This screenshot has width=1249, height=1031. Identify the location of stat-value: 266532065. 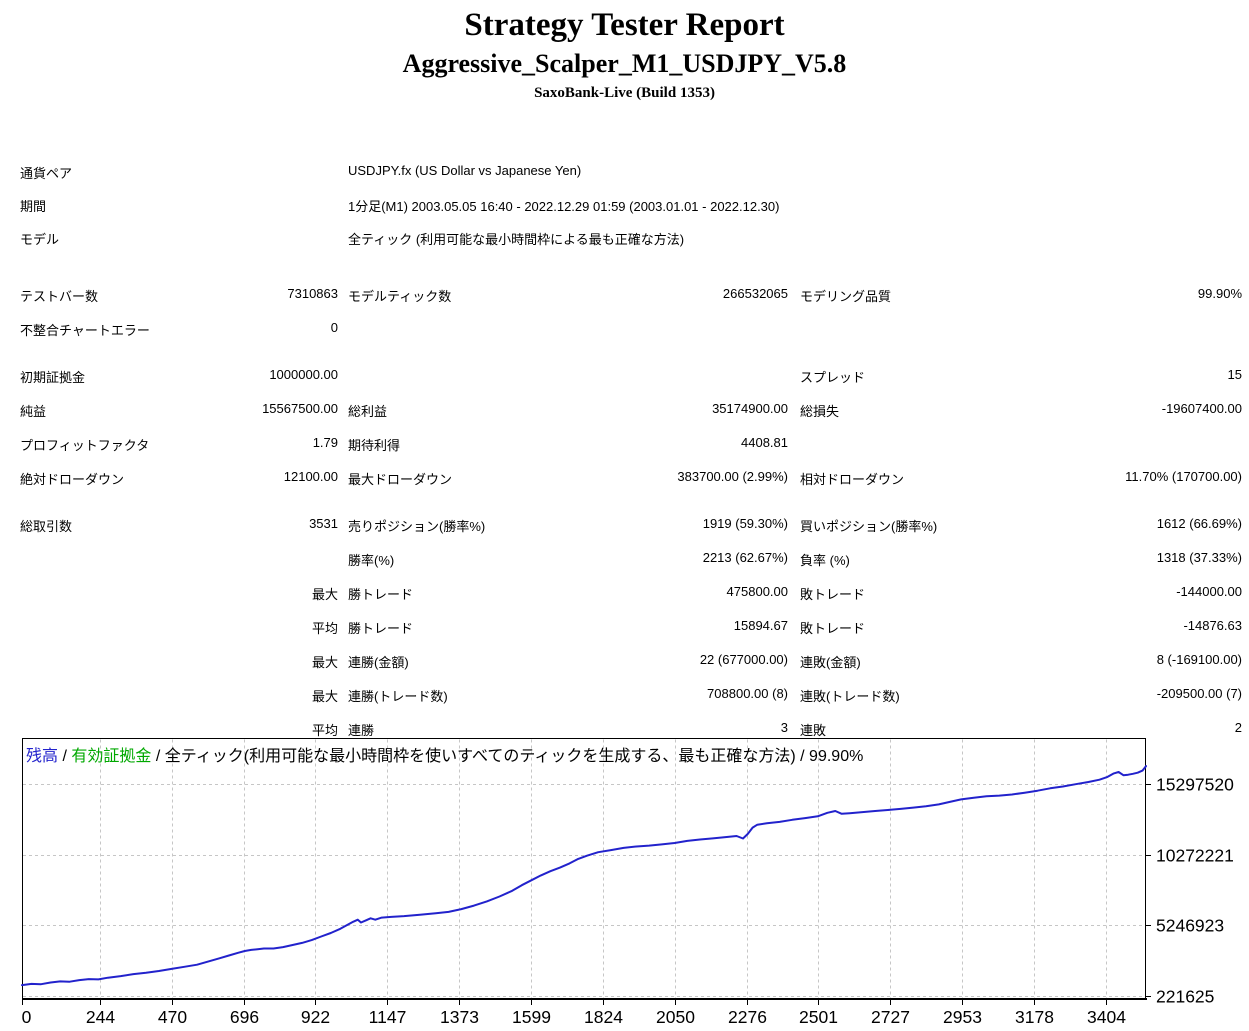
(755, 293).